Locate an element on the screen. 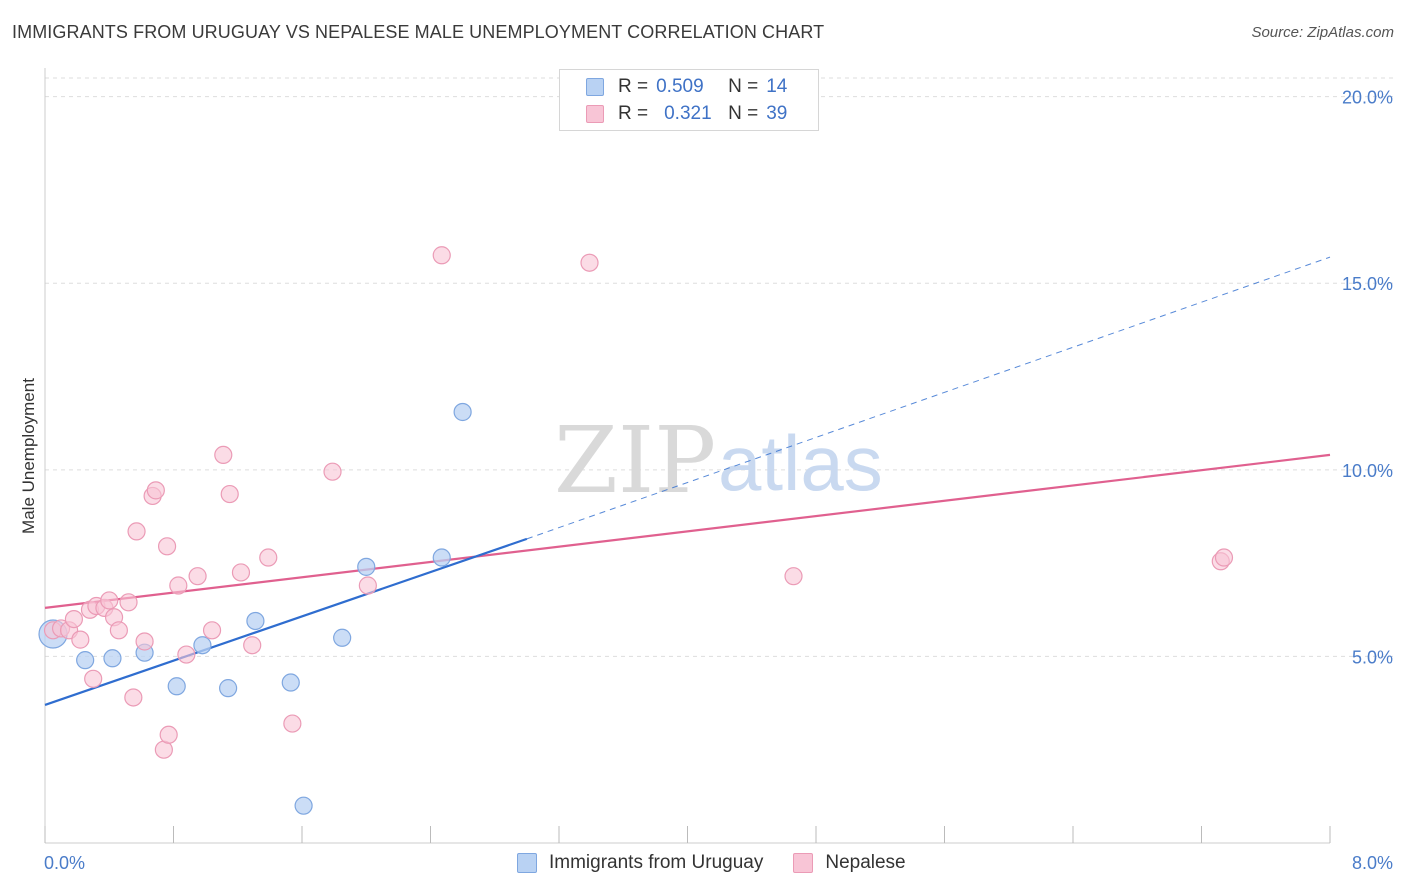 The height and width of the screenshot is (892, 1406). watermark: ZIP atlas is located at coordinates (718, 460).